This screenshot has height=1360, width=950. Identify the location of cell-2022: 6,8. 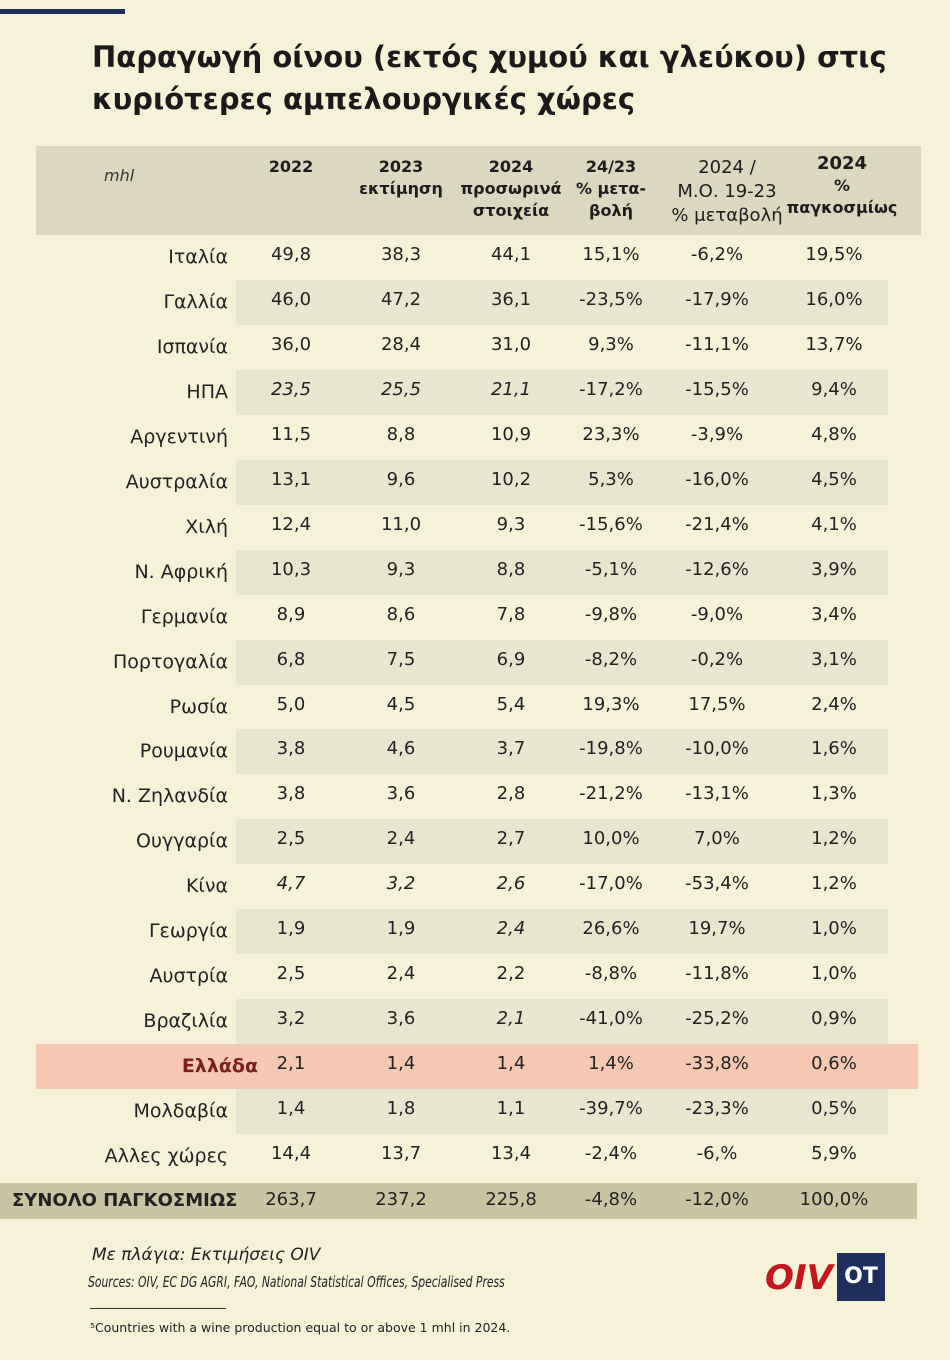
(291, 659).